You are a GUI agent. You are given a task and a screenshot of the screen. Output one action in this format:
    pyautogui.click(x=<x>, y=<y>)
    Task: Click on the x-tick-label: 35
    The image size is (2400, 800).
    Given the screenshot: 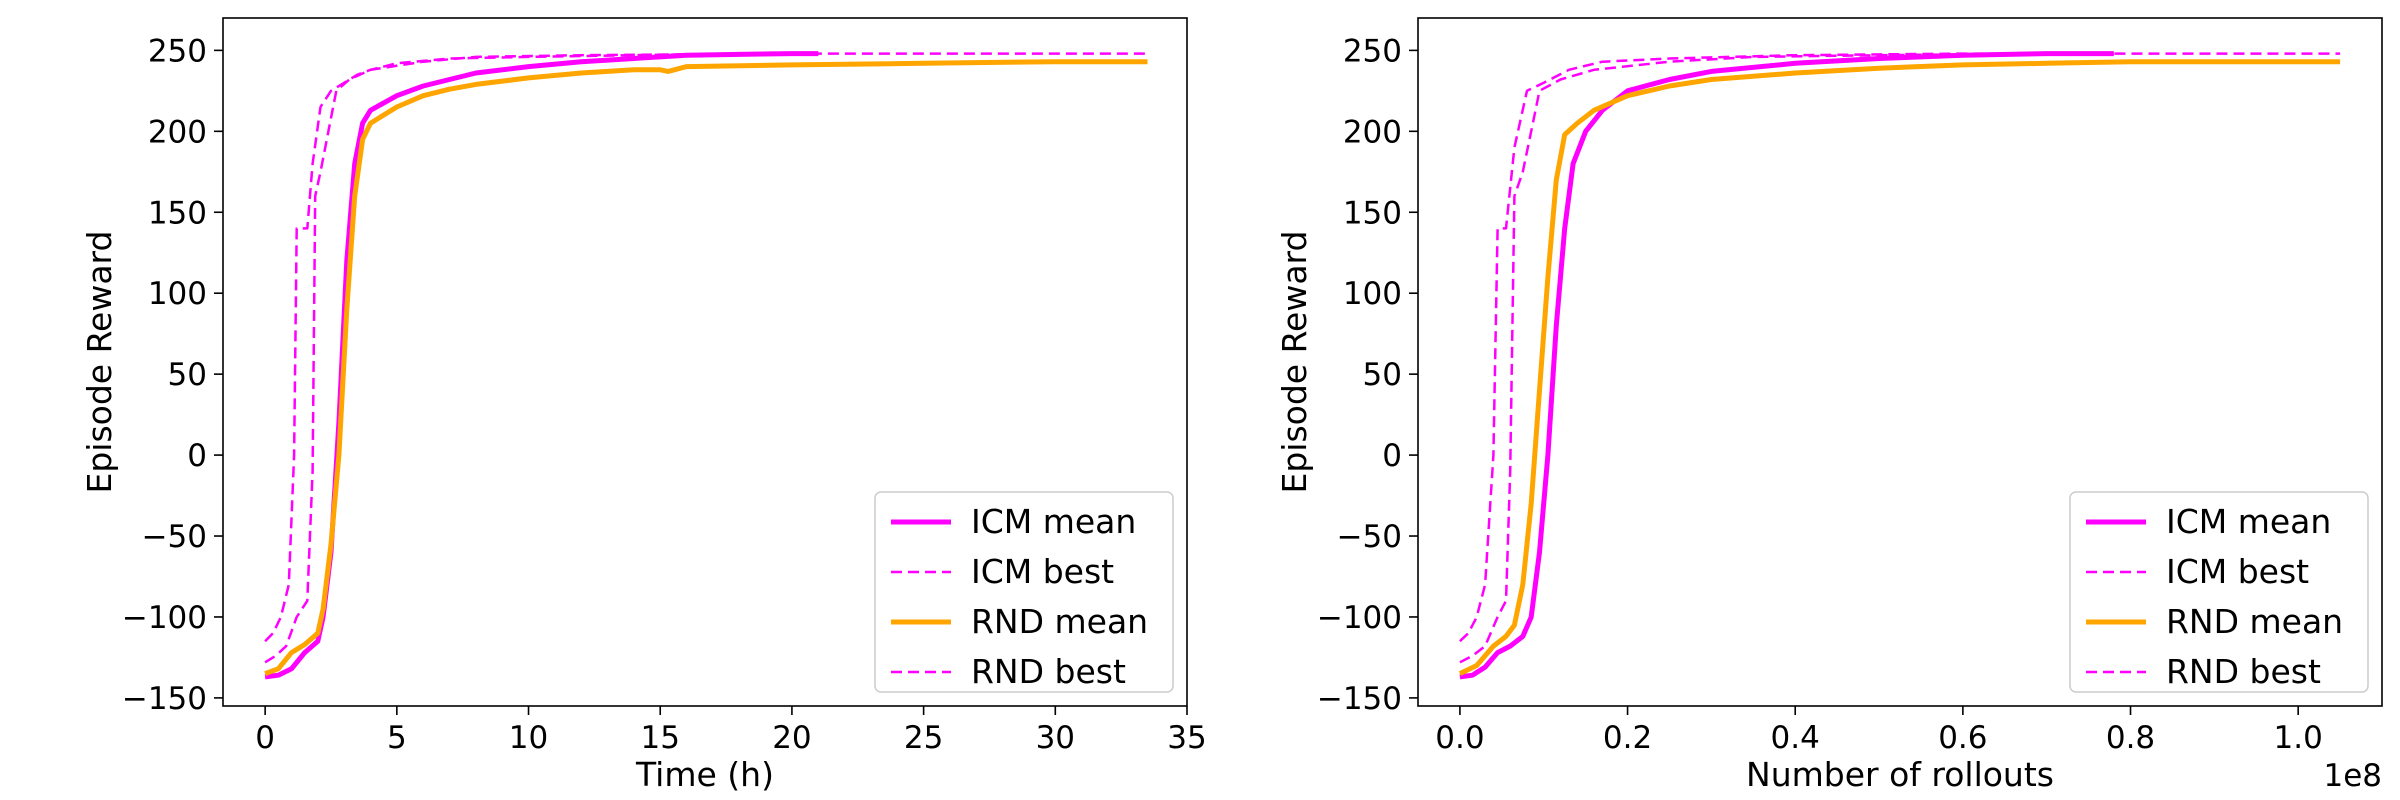 What is the action you would take?
    pyautogui.click(x=1186, y=738)
    